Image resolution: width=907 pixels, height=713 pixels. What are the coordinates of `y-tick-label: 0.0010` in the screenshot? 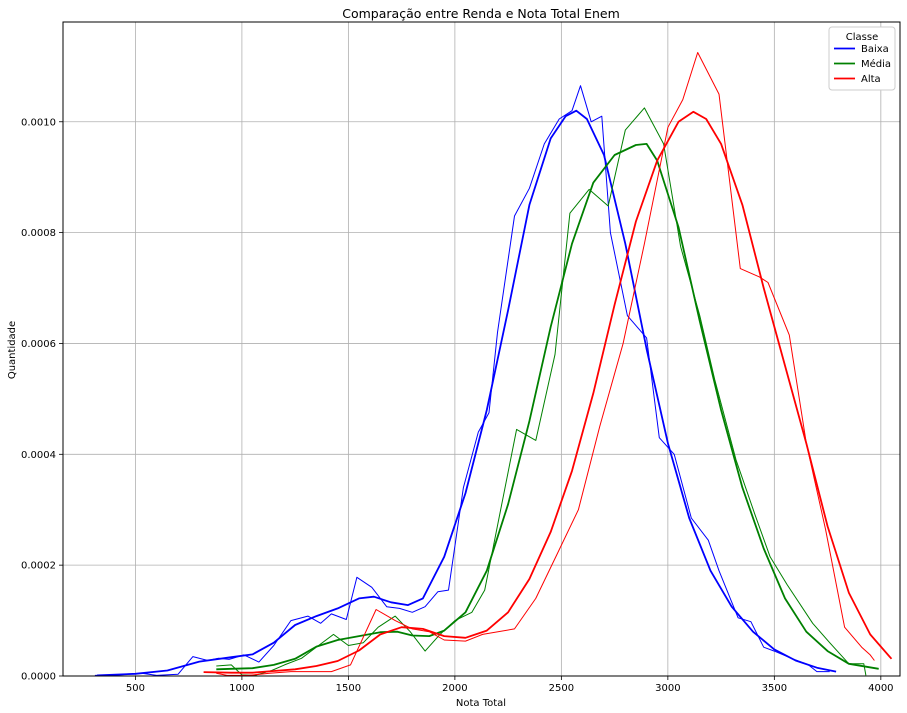 It's located at (38, 122).